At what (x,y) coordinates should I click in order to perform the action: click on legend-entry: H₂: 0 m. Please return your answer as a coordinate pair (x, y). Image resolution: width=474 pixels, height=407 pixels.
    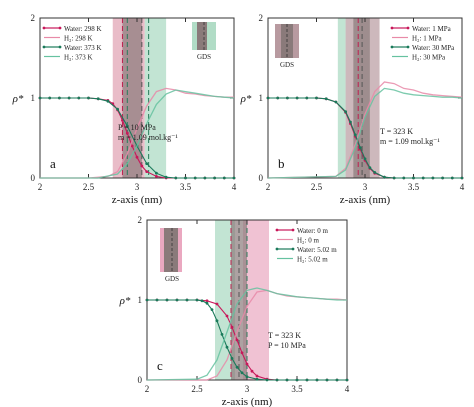
    Looking at the image, I should click on (308, 240).